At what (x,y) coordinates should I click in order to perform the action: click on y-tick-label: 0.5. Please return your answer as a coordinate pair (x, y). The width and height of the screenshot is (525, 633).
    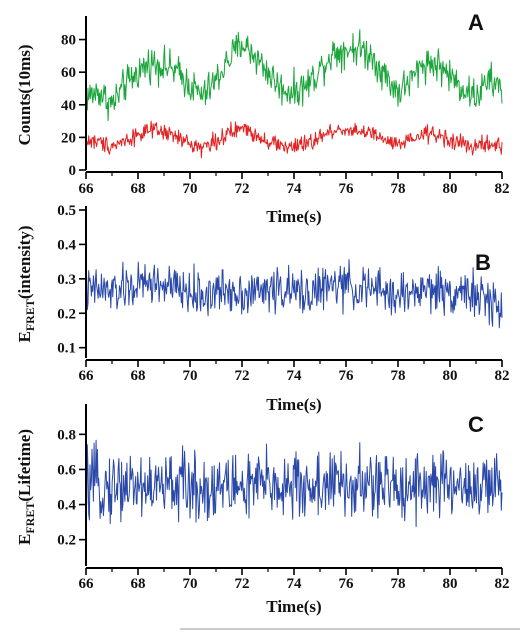
    Looking at the image, I should click on (66, 211).